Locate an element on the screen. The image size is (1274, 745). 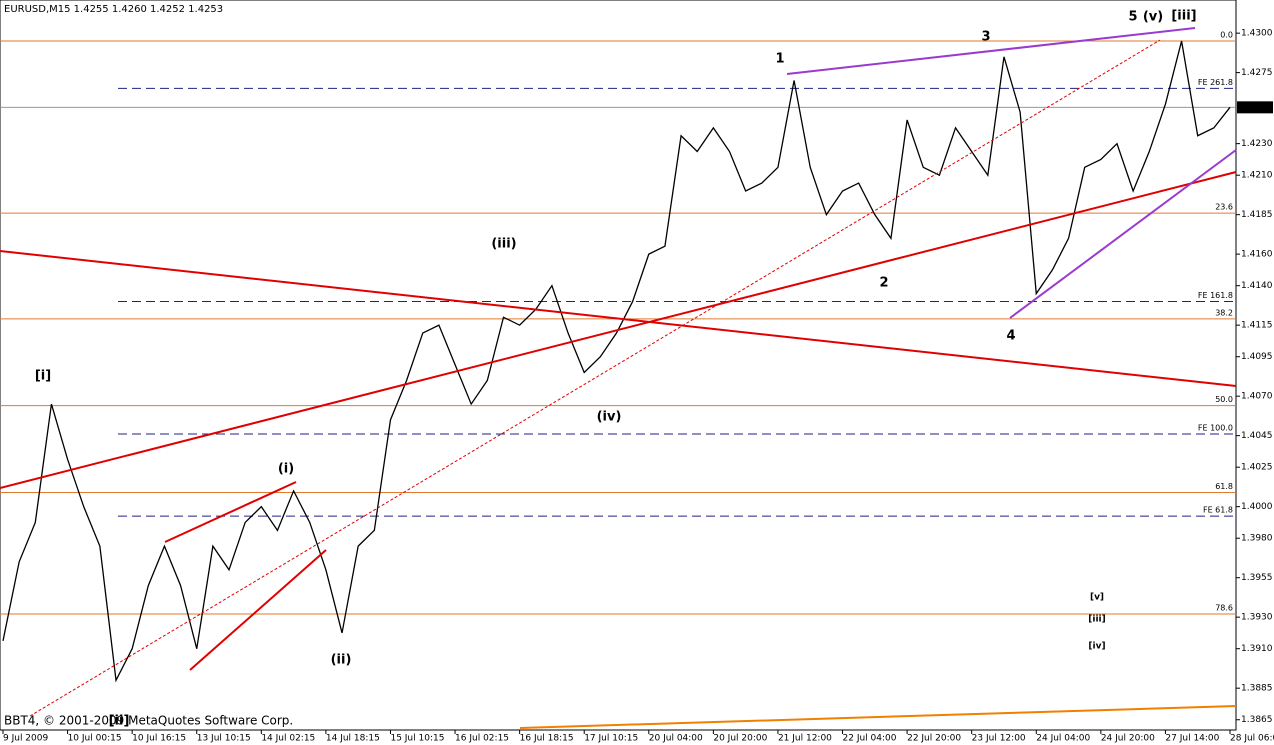
y-tick-label: 1.4070 is located at coordinates (1257, 397).